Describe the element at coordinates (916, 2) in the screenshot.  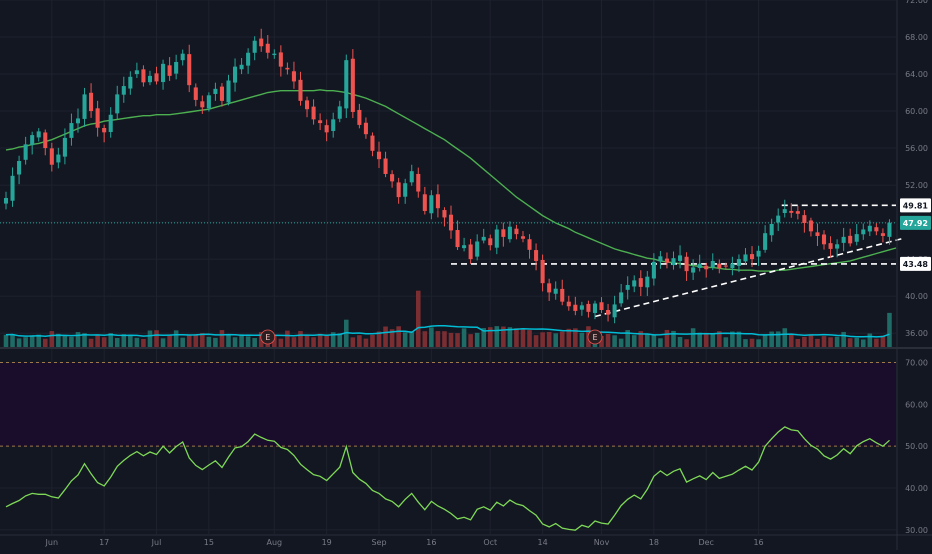
I see `price-tick-label: 72.00` at that location.